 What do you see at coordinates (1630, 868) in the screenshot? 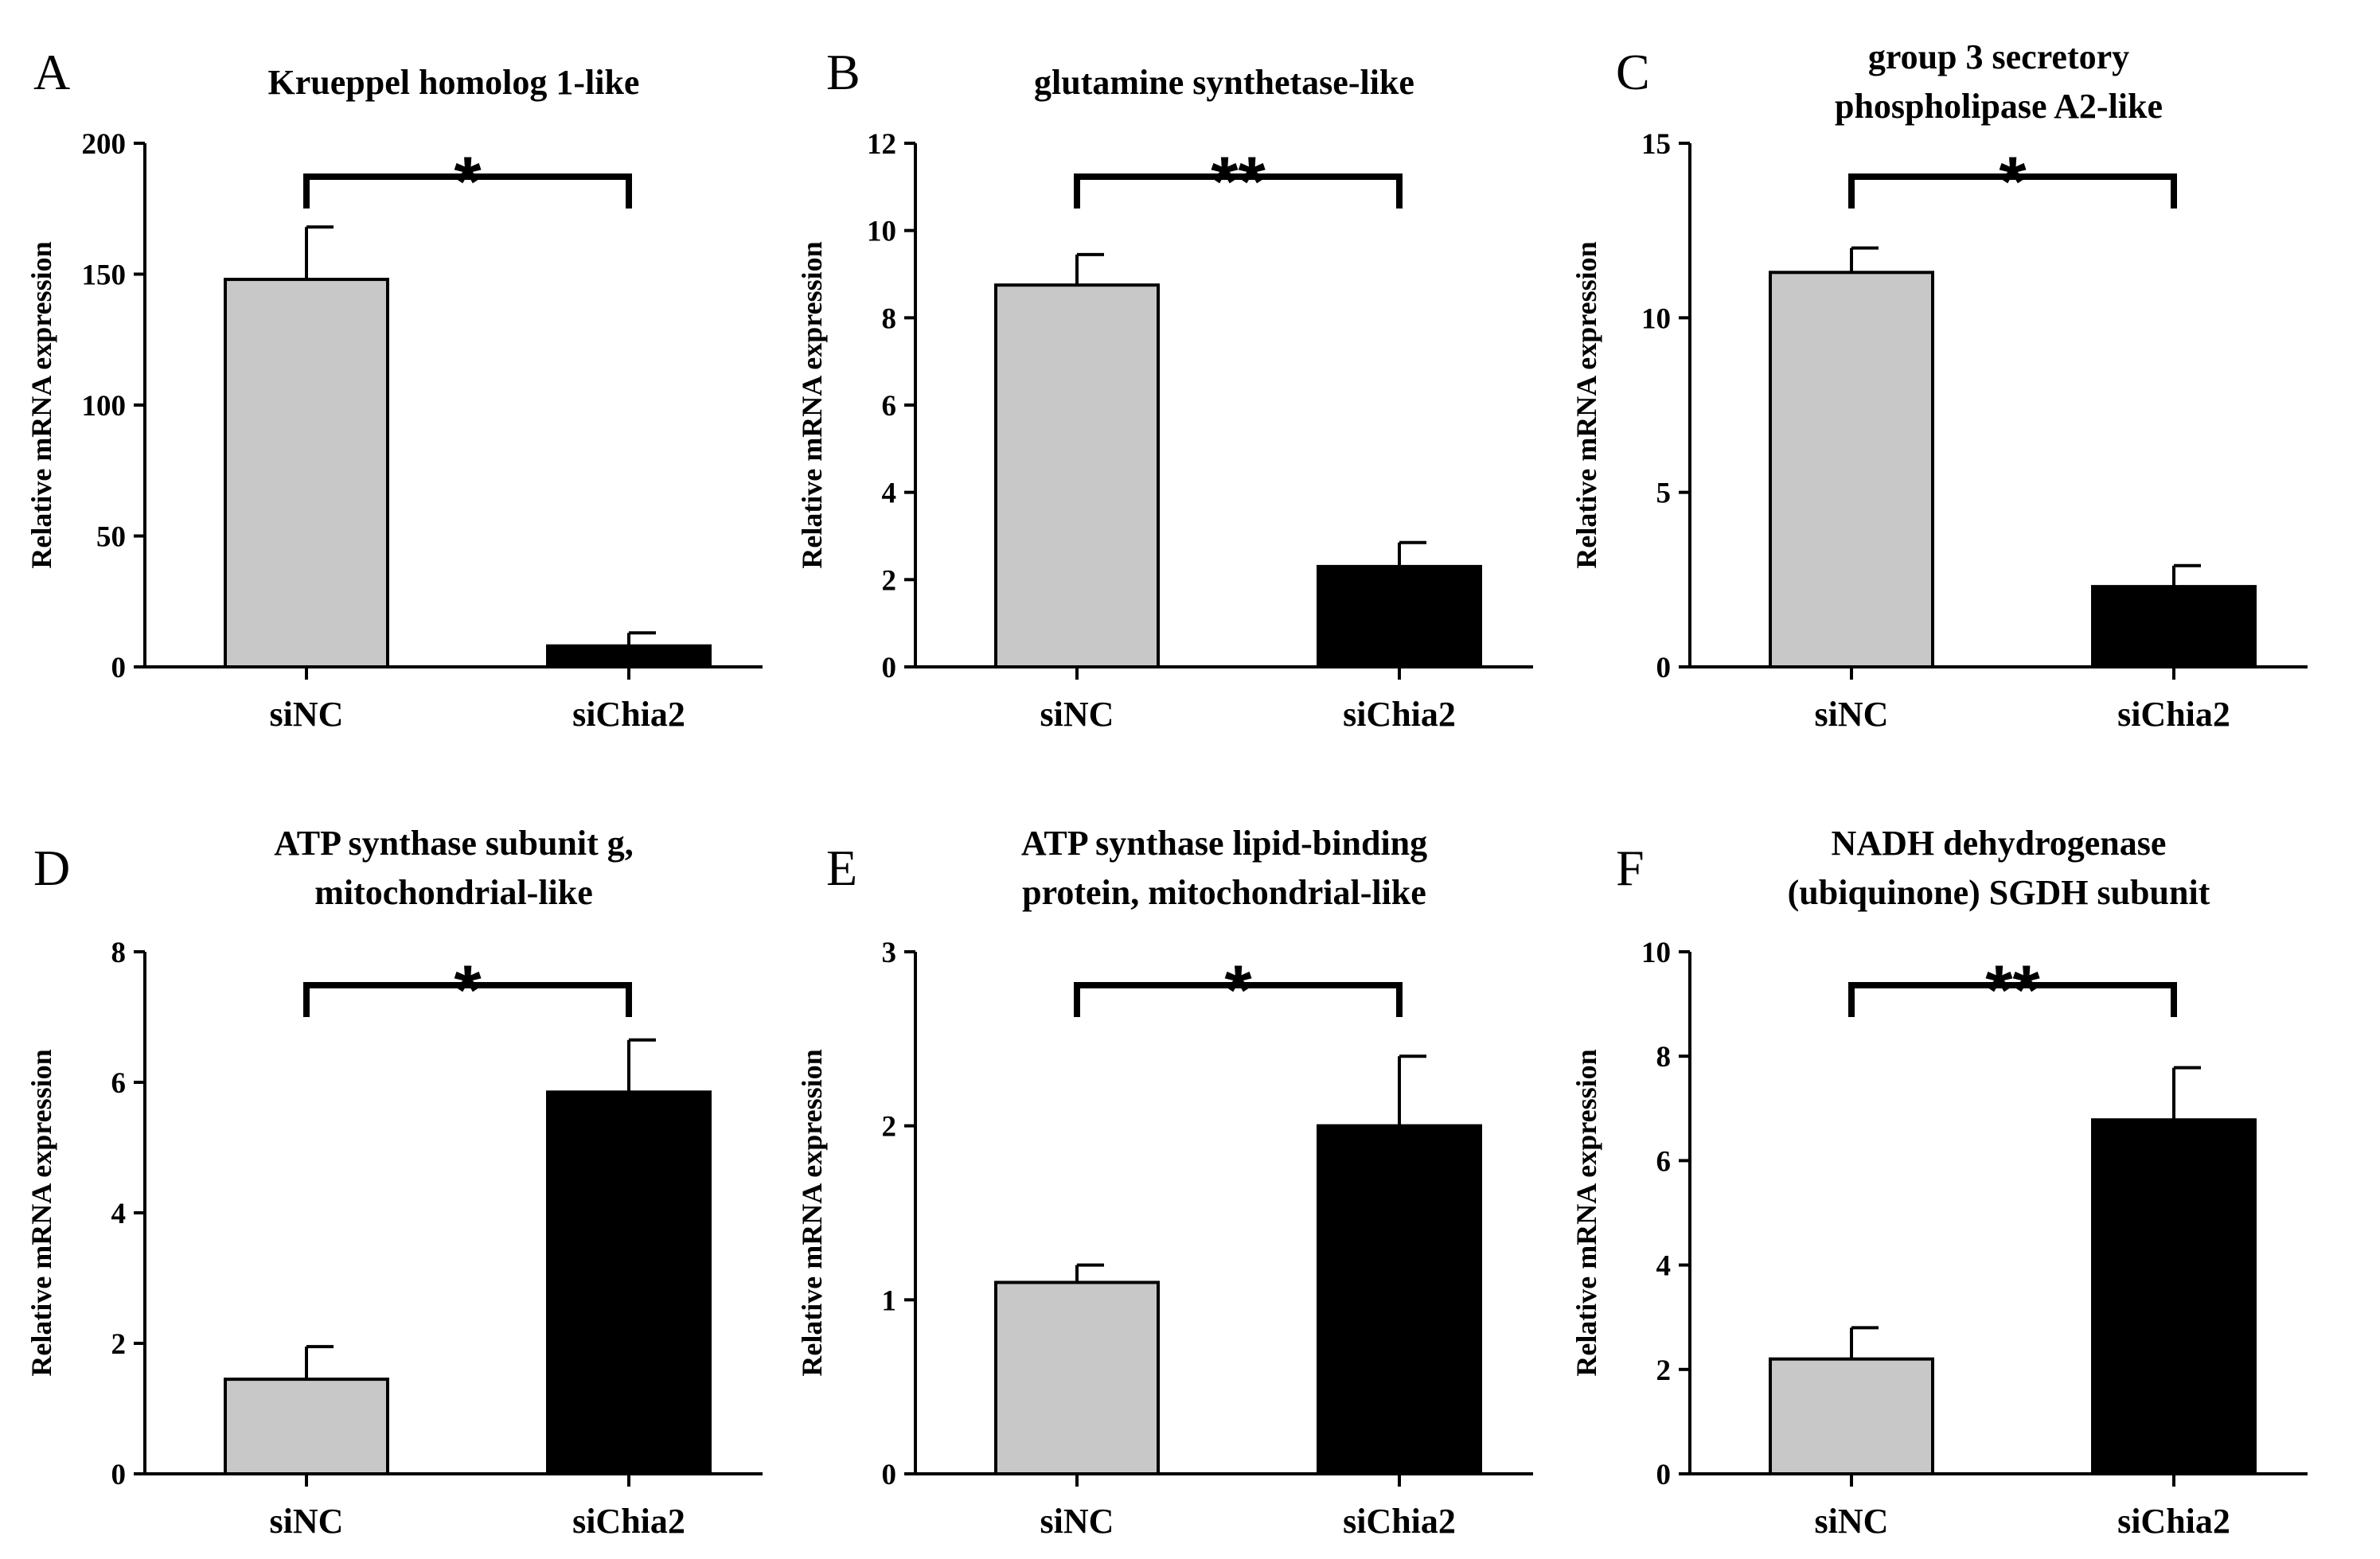
I see `panel-letter: F` at bounding box center [1630, 868].